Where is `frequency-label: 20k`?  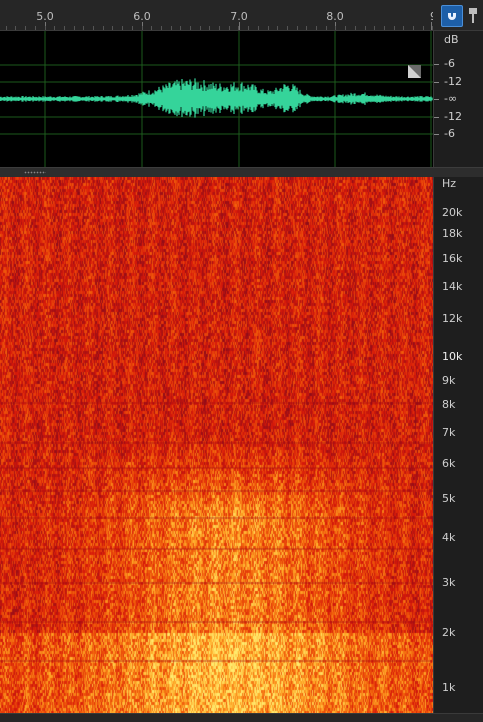 frequency-label: 20k is located at coordinates (452, 212).